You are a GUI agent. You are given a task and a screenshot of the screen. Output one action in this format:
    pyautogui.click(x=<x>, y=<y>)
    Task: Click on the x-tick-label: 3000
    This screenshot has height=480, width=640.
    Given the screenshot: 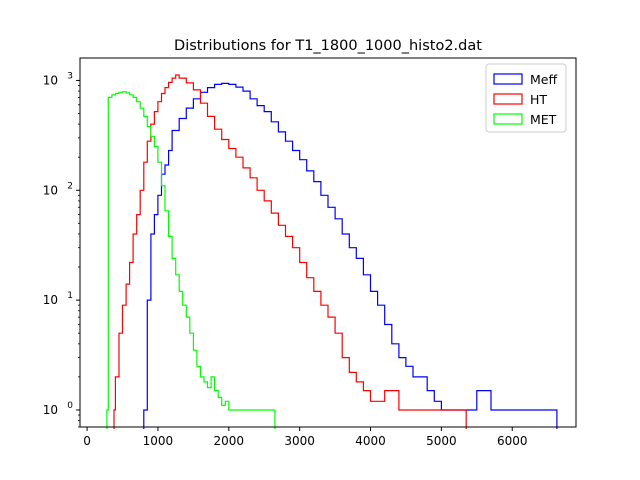 What is the action you would take?
    pyautogui.click(x=299, y=441)
    